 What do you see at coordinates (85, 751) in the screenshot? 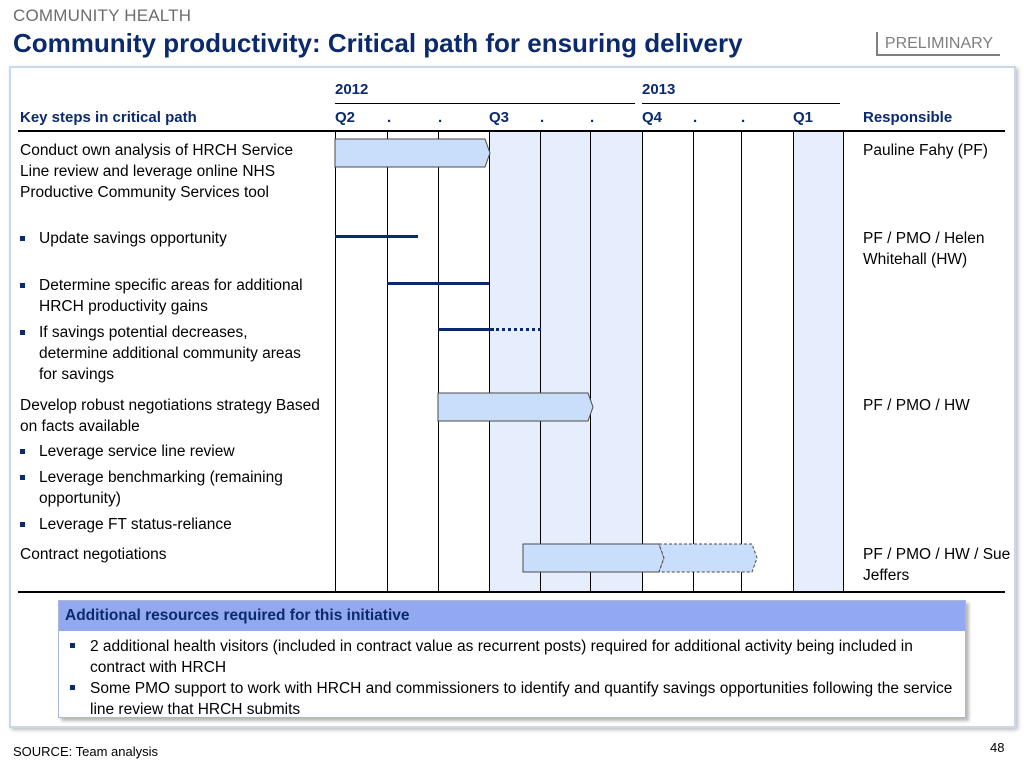
I see `source-note: SOURCE: Team analysis` at bounding box center [85, 751].